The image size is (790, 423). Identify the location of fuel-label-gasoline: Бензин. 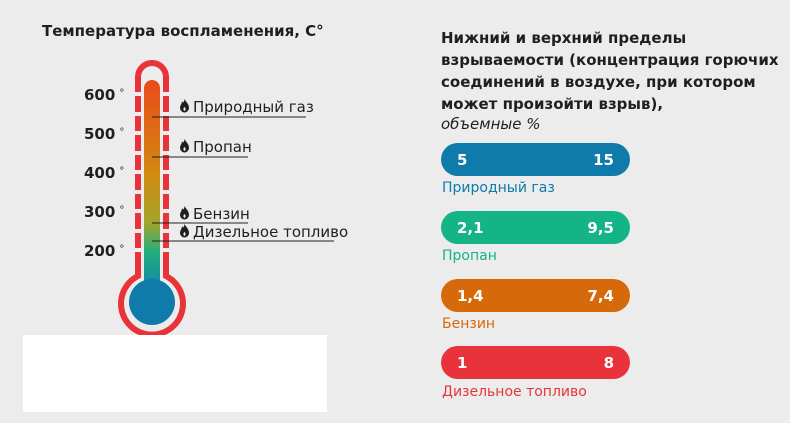
(214, 214).